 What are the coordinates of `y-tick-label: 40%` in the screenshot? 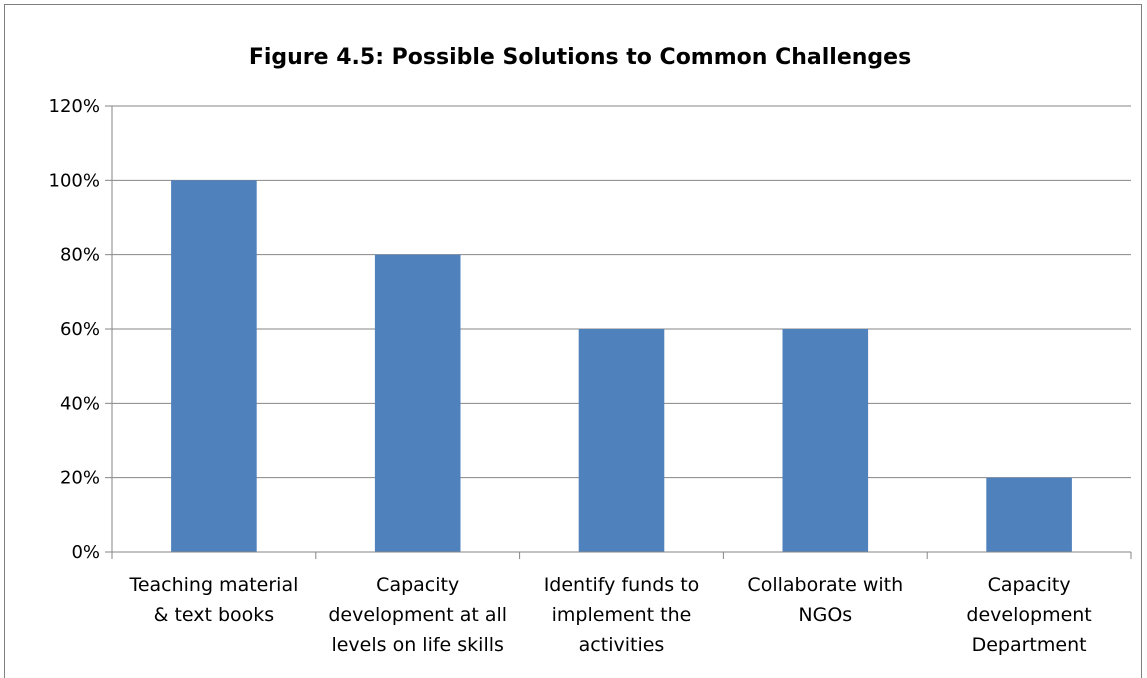 It's located at (80, 403).